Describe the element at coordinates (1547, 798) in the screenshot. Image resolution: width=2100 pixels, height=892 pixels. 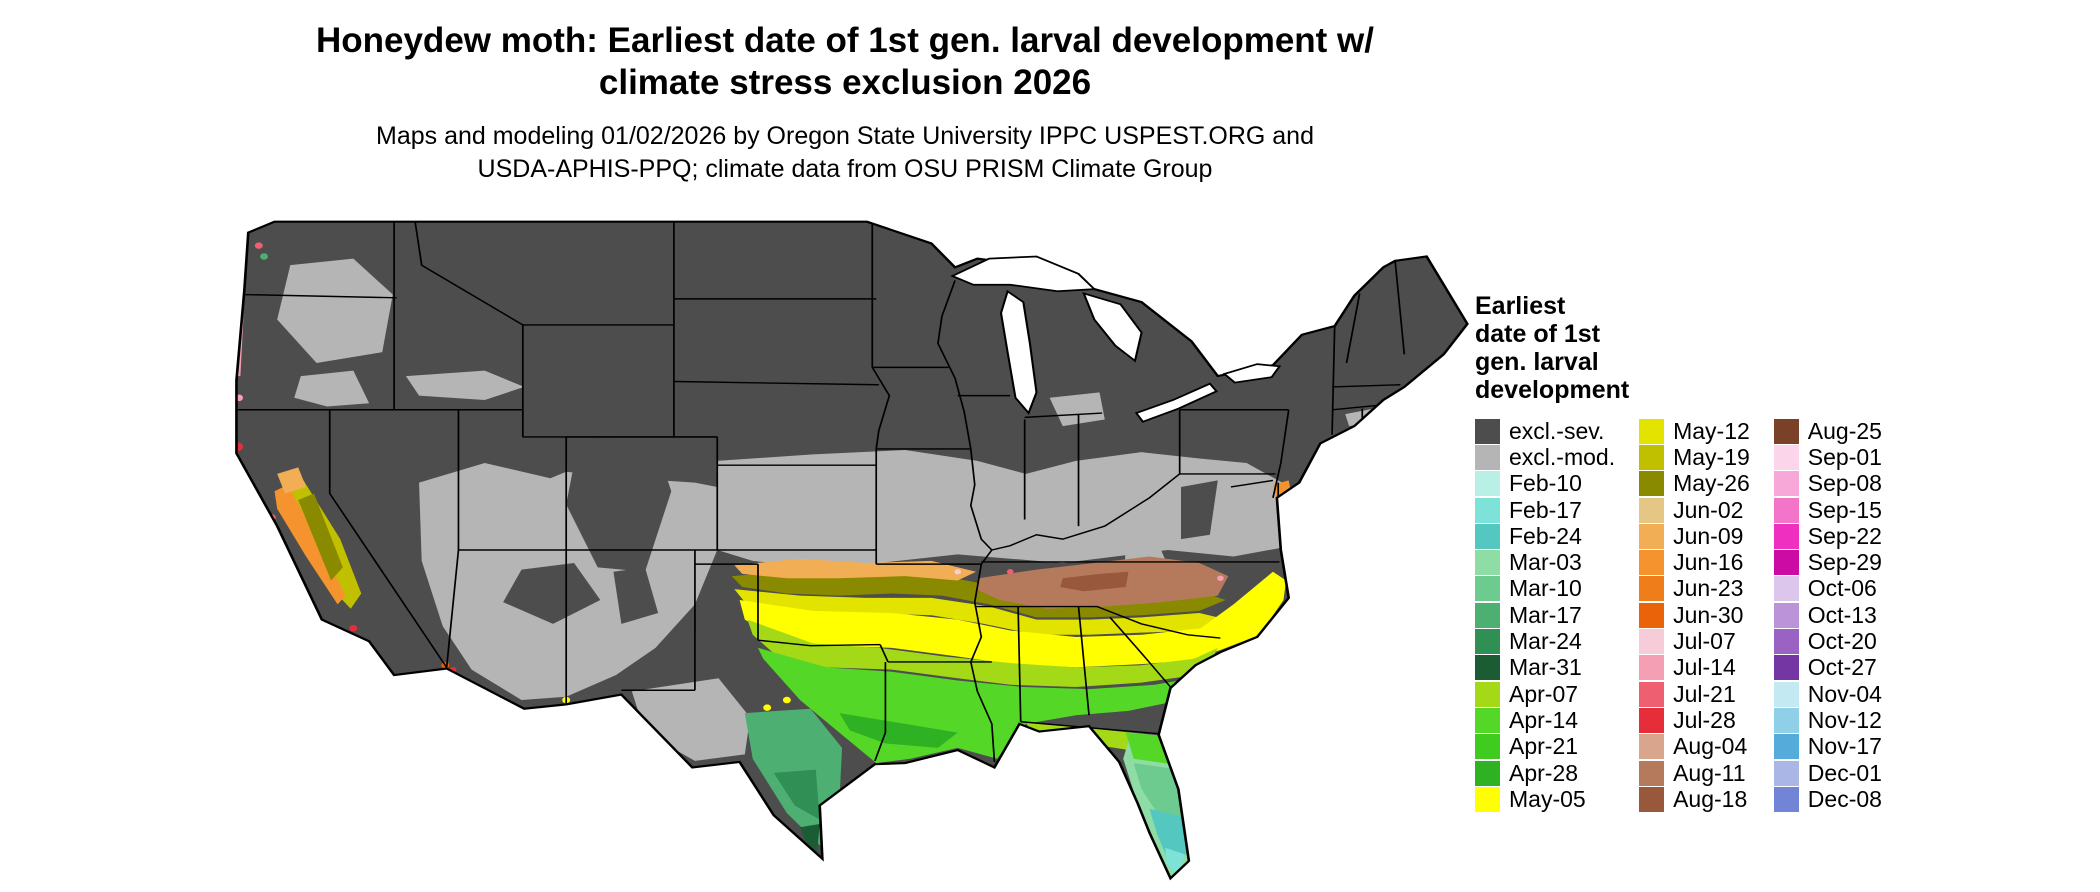
I see `legend-label: May-05` at that location.